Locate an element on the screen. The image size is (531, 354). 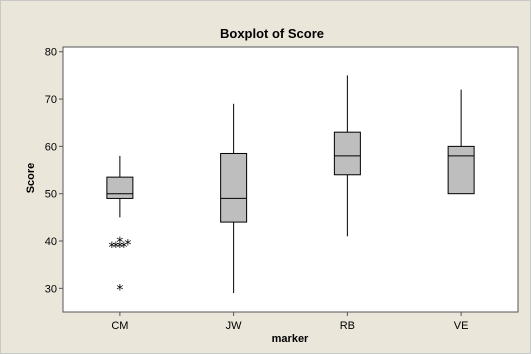
x-tick-label: CM is located at coordinates (119, 326).